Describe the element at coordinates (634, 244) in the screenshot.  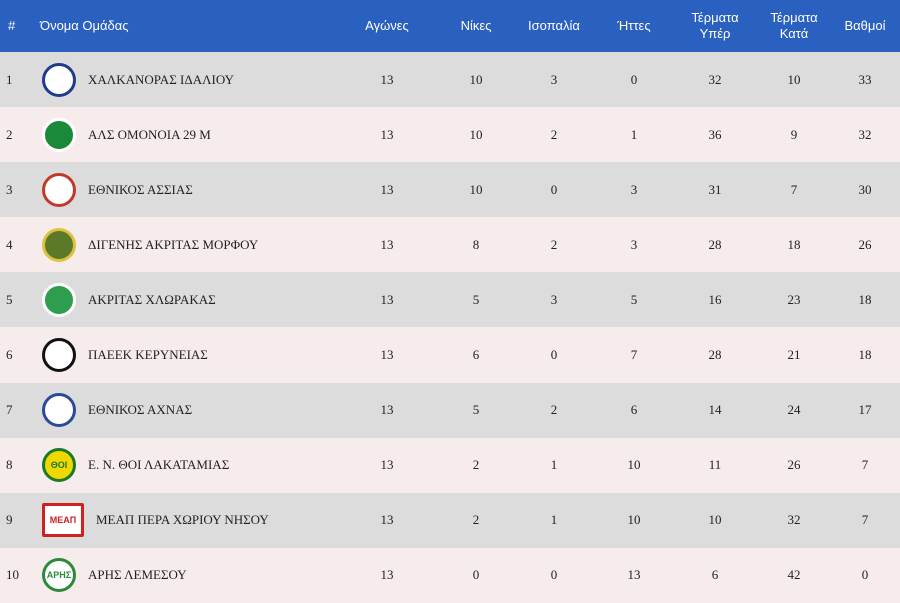
I see `losses-cell: 3` at that location.